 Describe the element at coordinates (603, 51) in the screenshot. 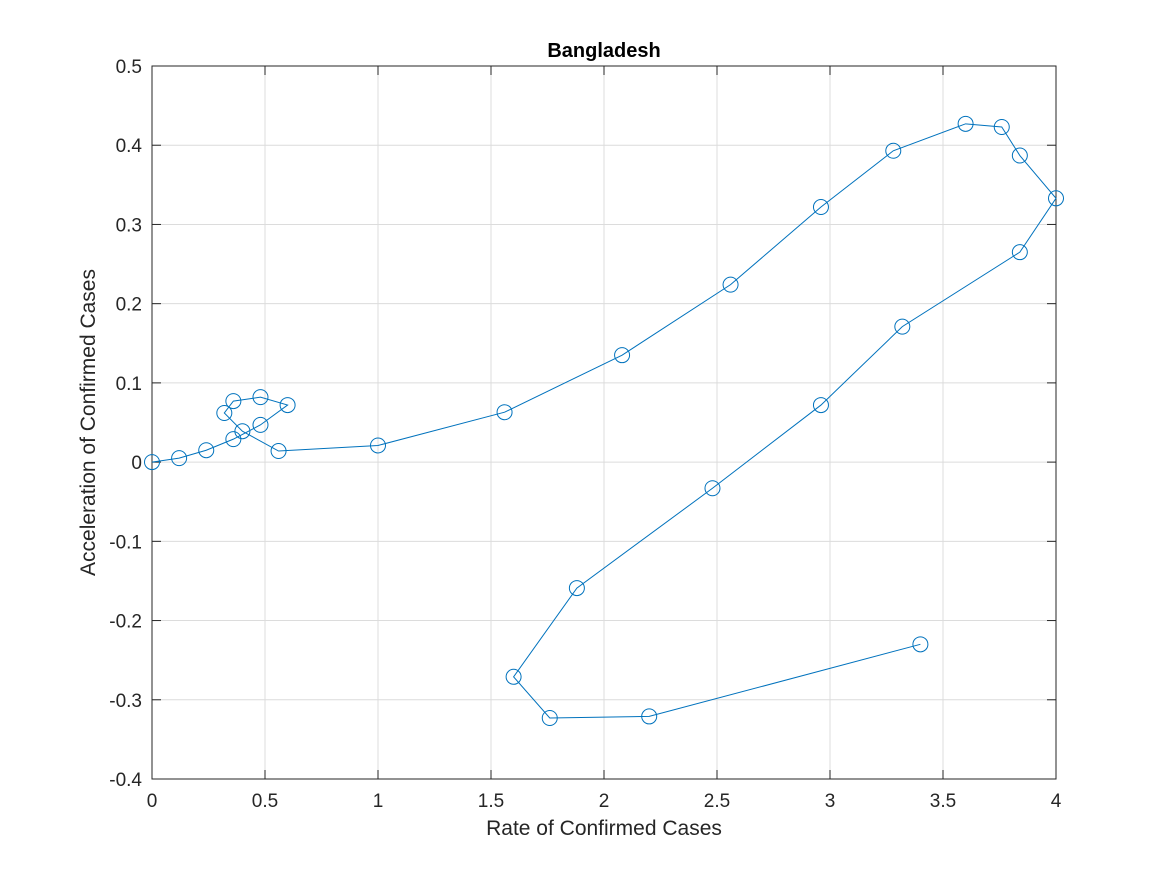

I see `chart-title: Bangladesh` at that location.